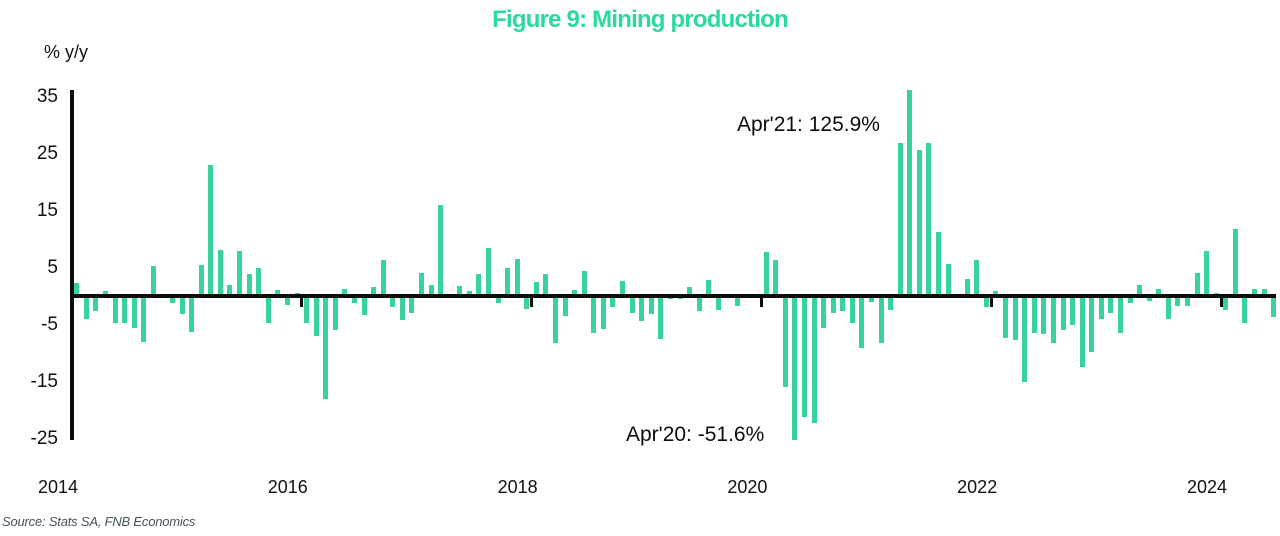 The height and width of the screenshot is (536, 1280). Describe the element at coordinates (640, 19) in the screenshot. I see `chart-title: Figure 9: Mining production` at that location.